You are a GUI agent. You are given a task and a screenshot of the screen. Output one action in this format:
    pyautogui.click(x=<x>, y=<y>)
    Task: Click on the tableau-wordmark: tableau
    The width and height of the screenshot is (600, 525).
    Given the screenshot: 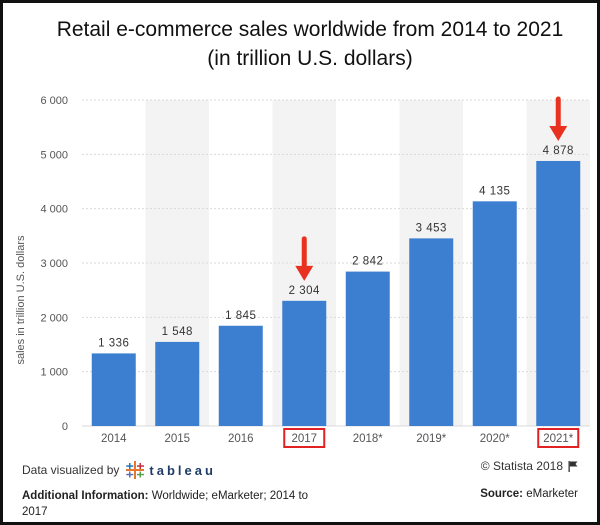 What is the action you would take?
    pyautogui.click(x=182, y=470)
    